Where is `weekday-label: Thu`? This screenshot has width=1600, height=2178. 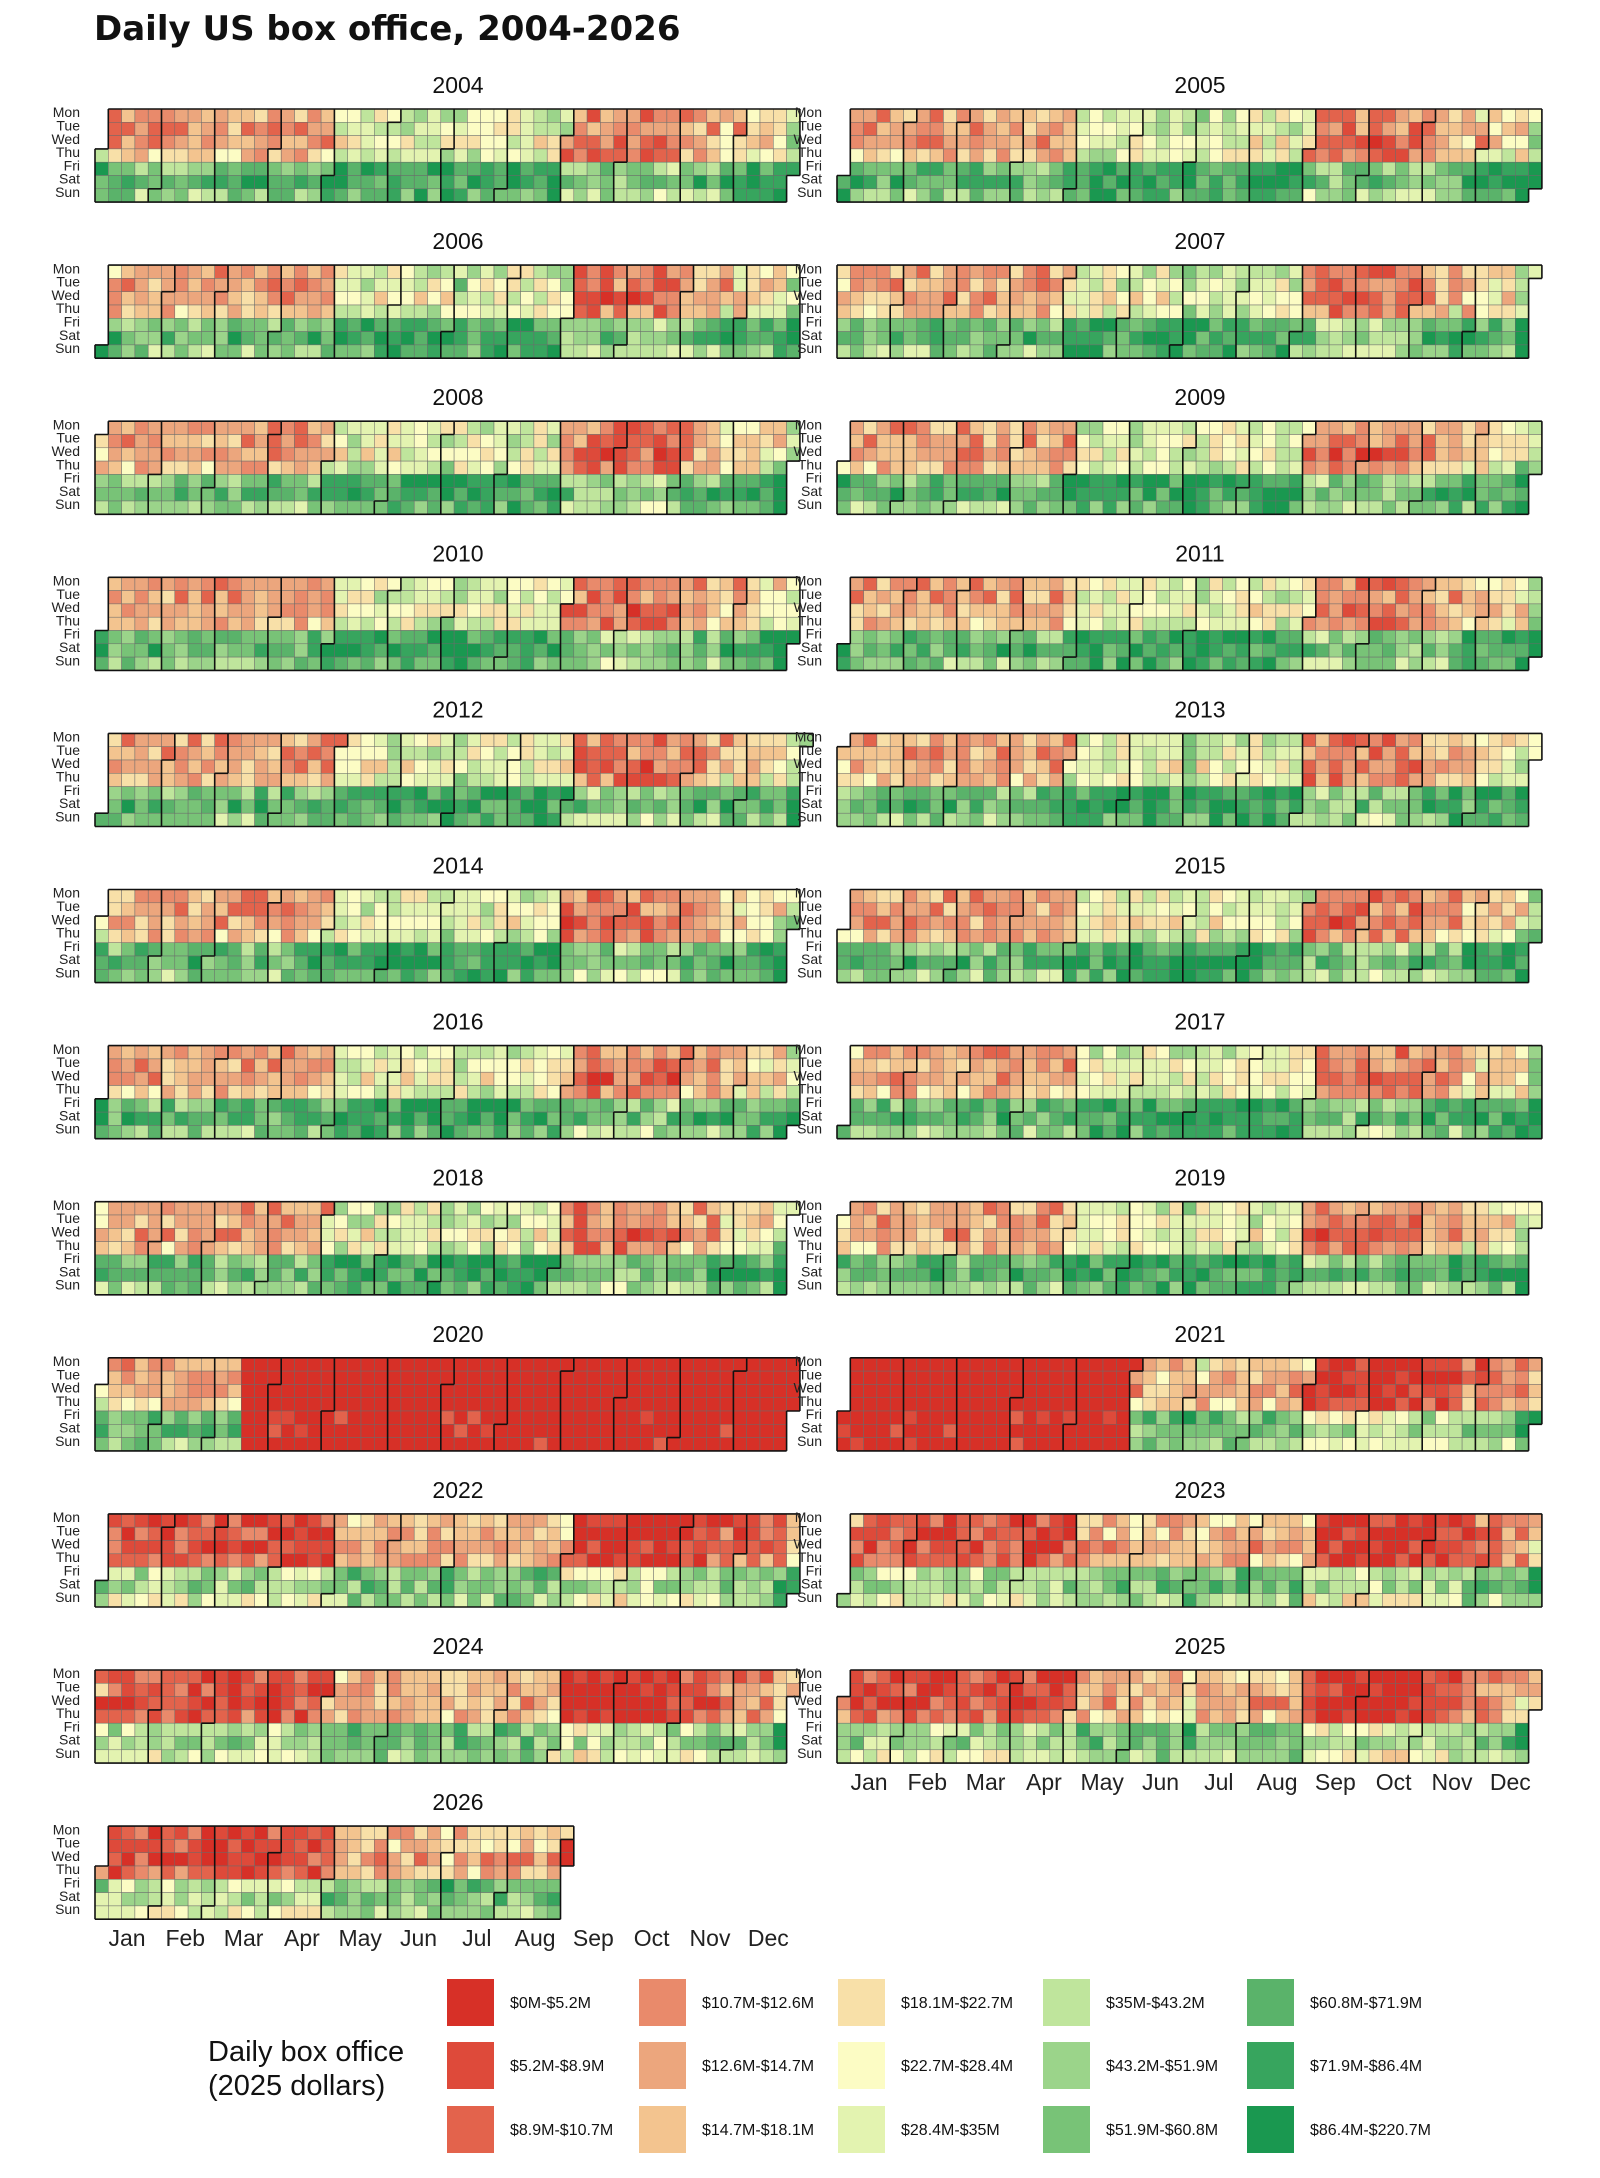 weekday-label: Thu is located at coordinates (68, 620).